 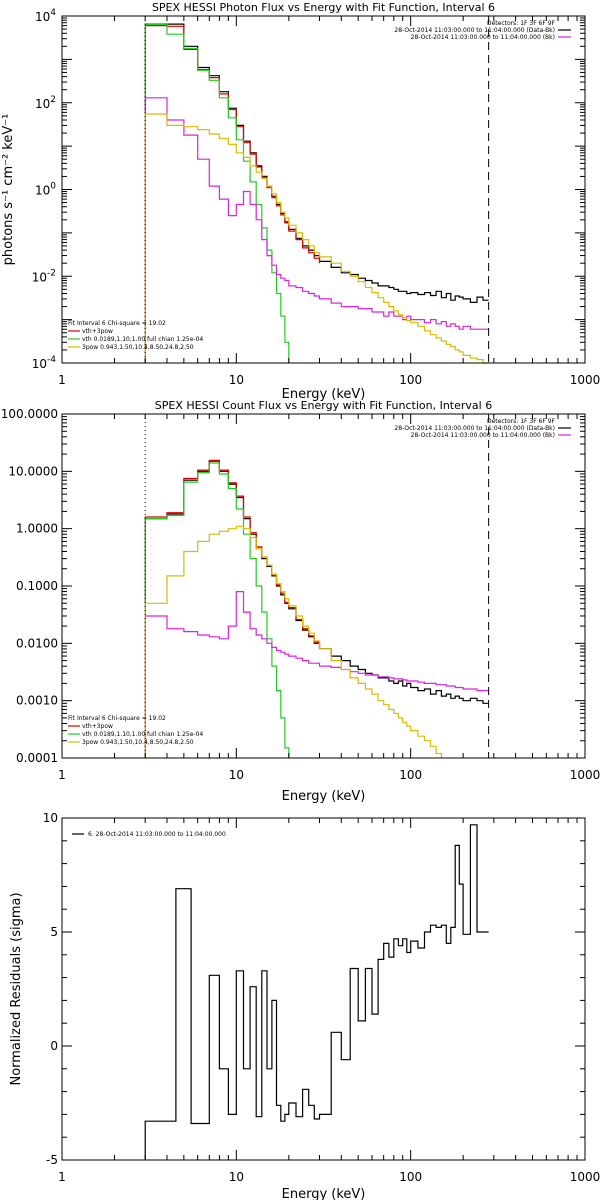 I want to click on y-tick-exponent: 0, so click(x=53, y=187).